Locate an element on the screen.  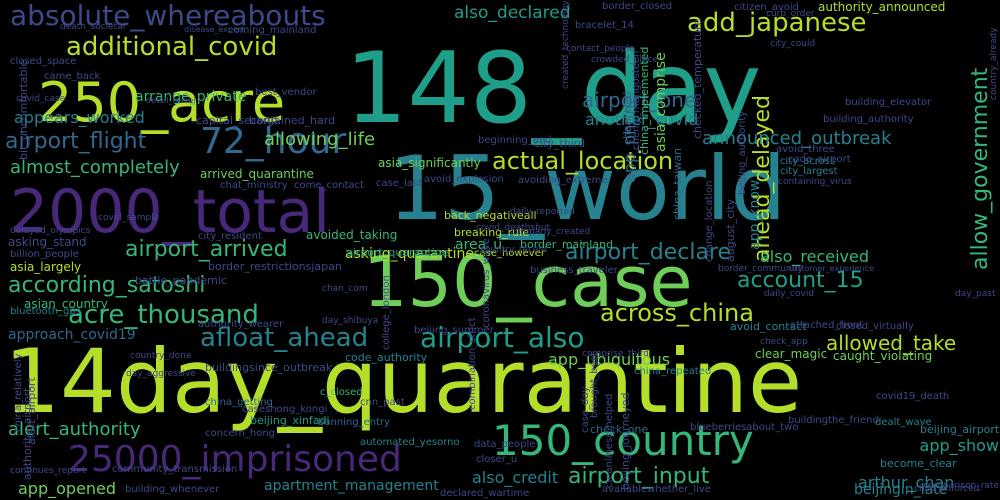
word-contact-people: contact_people is located at coordinates (600, 49).